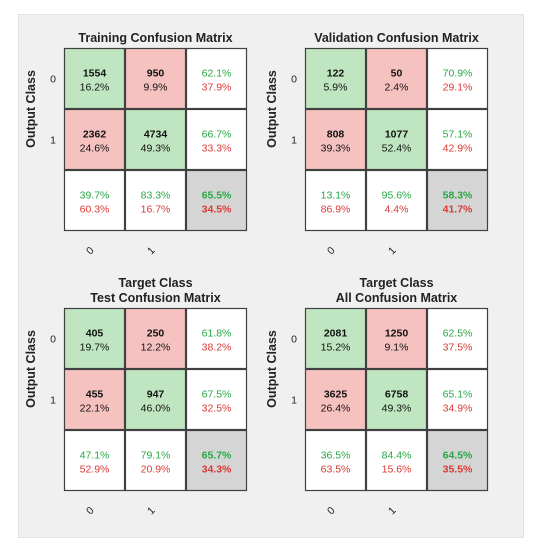 This screenshot has height=551, width=540. Describe the element at coordinates (156, 409) in the screenshot. I see `cell-percent: 46.0%` at that location.